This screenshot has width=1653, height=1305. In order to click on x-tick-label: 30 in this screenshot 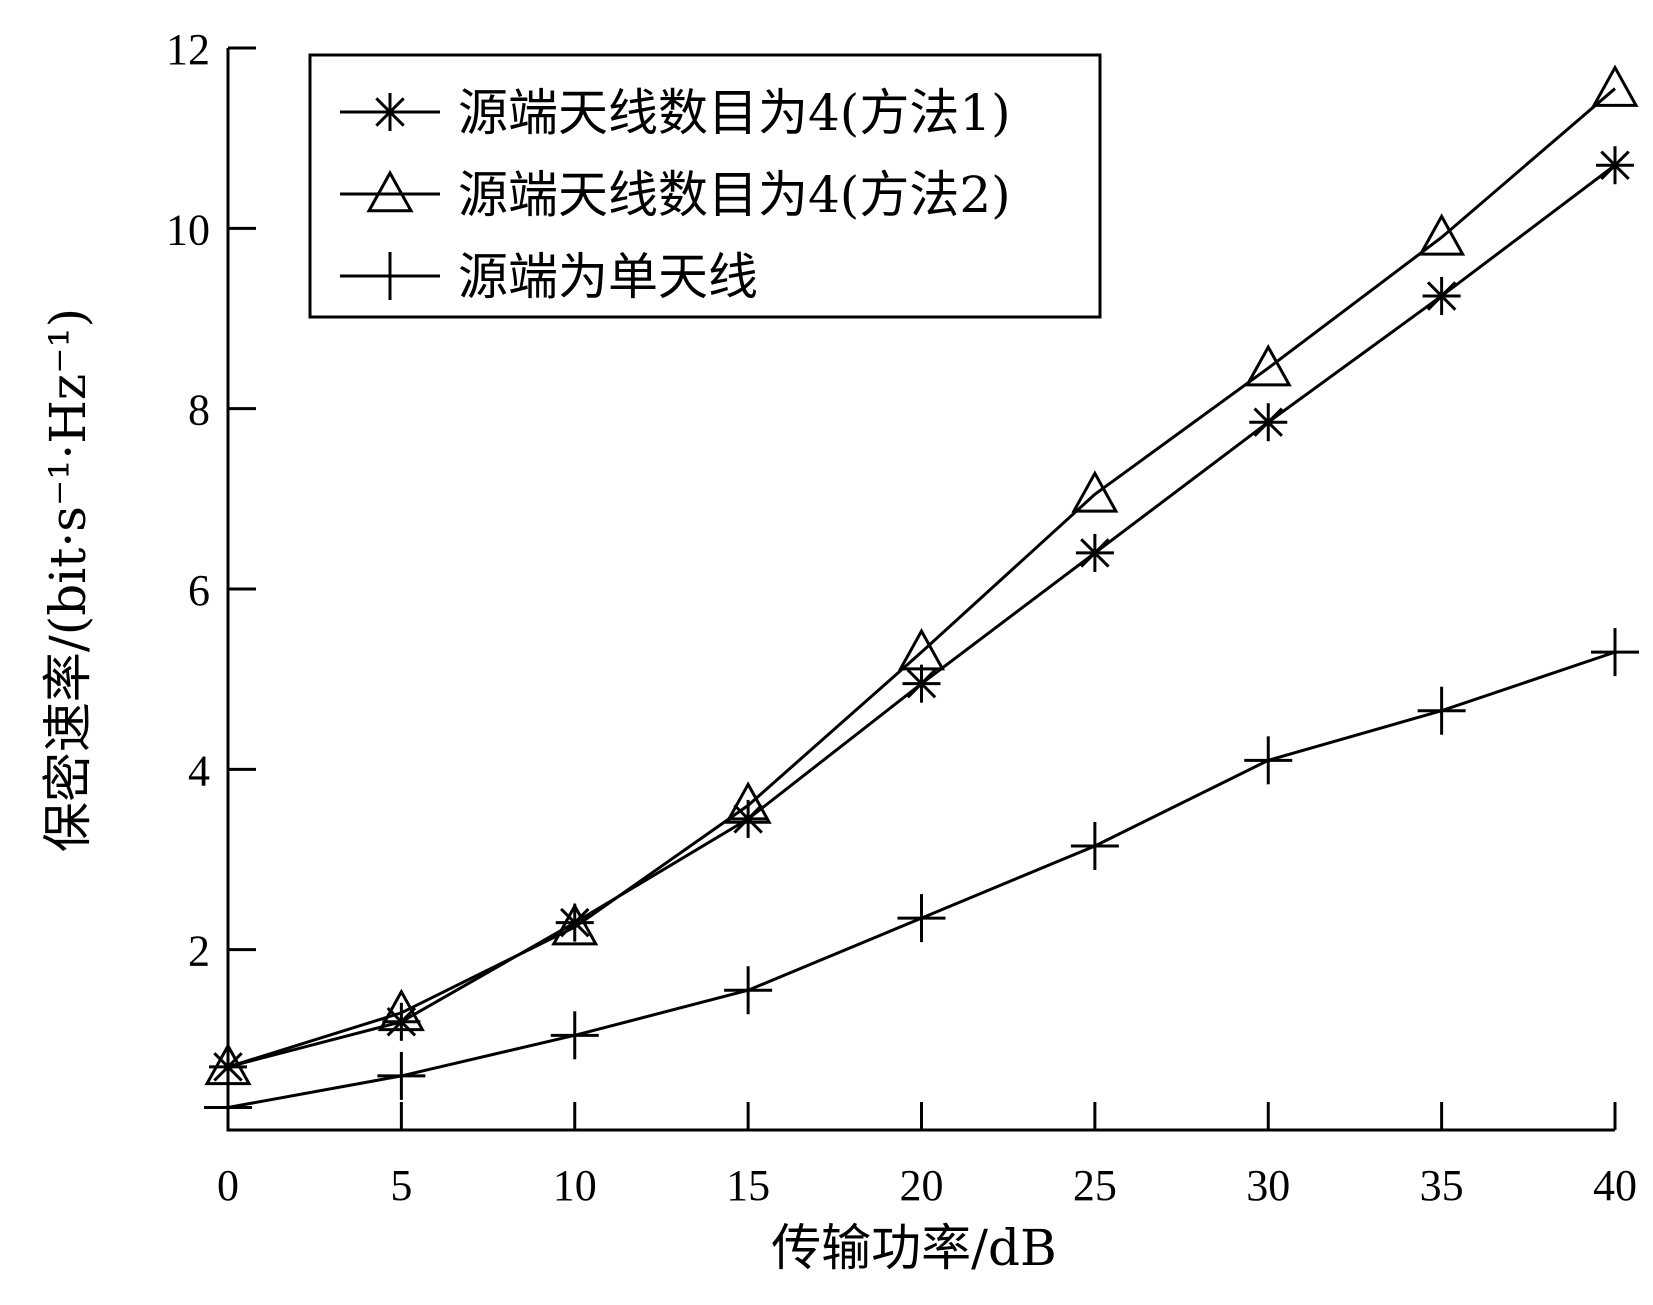, I will do `click(1268, 1185)`.